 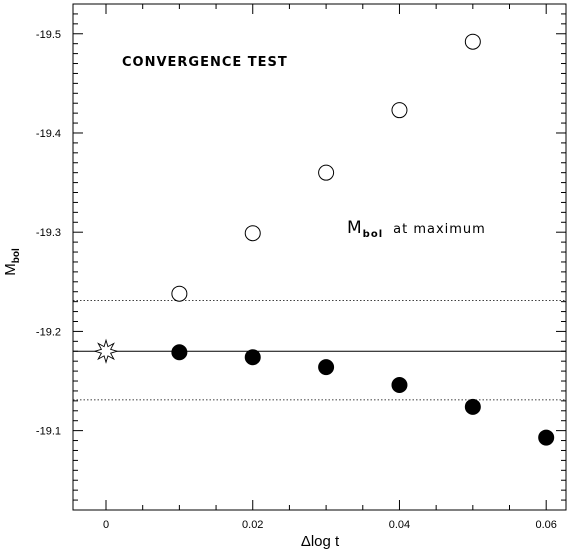 What do you see at coordinates (48, 332) in the screenshot?
I see `y-tick-label: -19.2` at bounding box center [48, 332].